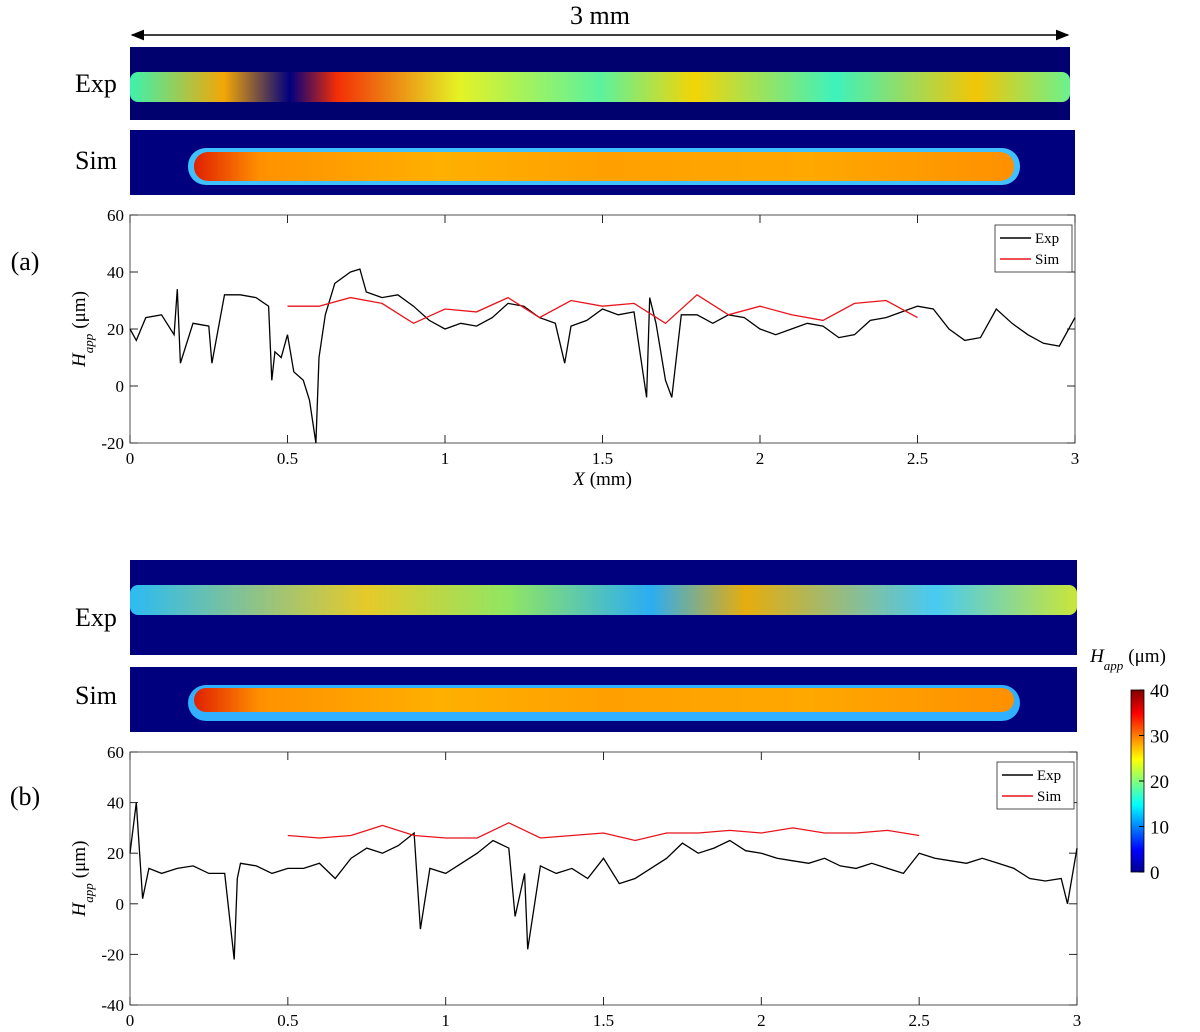 The width and height of the screenshot is (1200, 1032). Describe the element at coordinates (1159, 691) in the screenshot. I see `colorbar-tick-label: 40` at that location.